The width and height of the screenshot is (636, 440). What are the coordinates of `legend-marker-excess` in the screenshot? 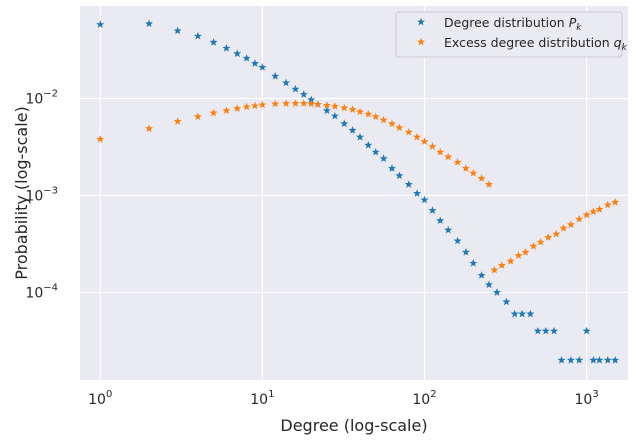 It's located at (421, 41).